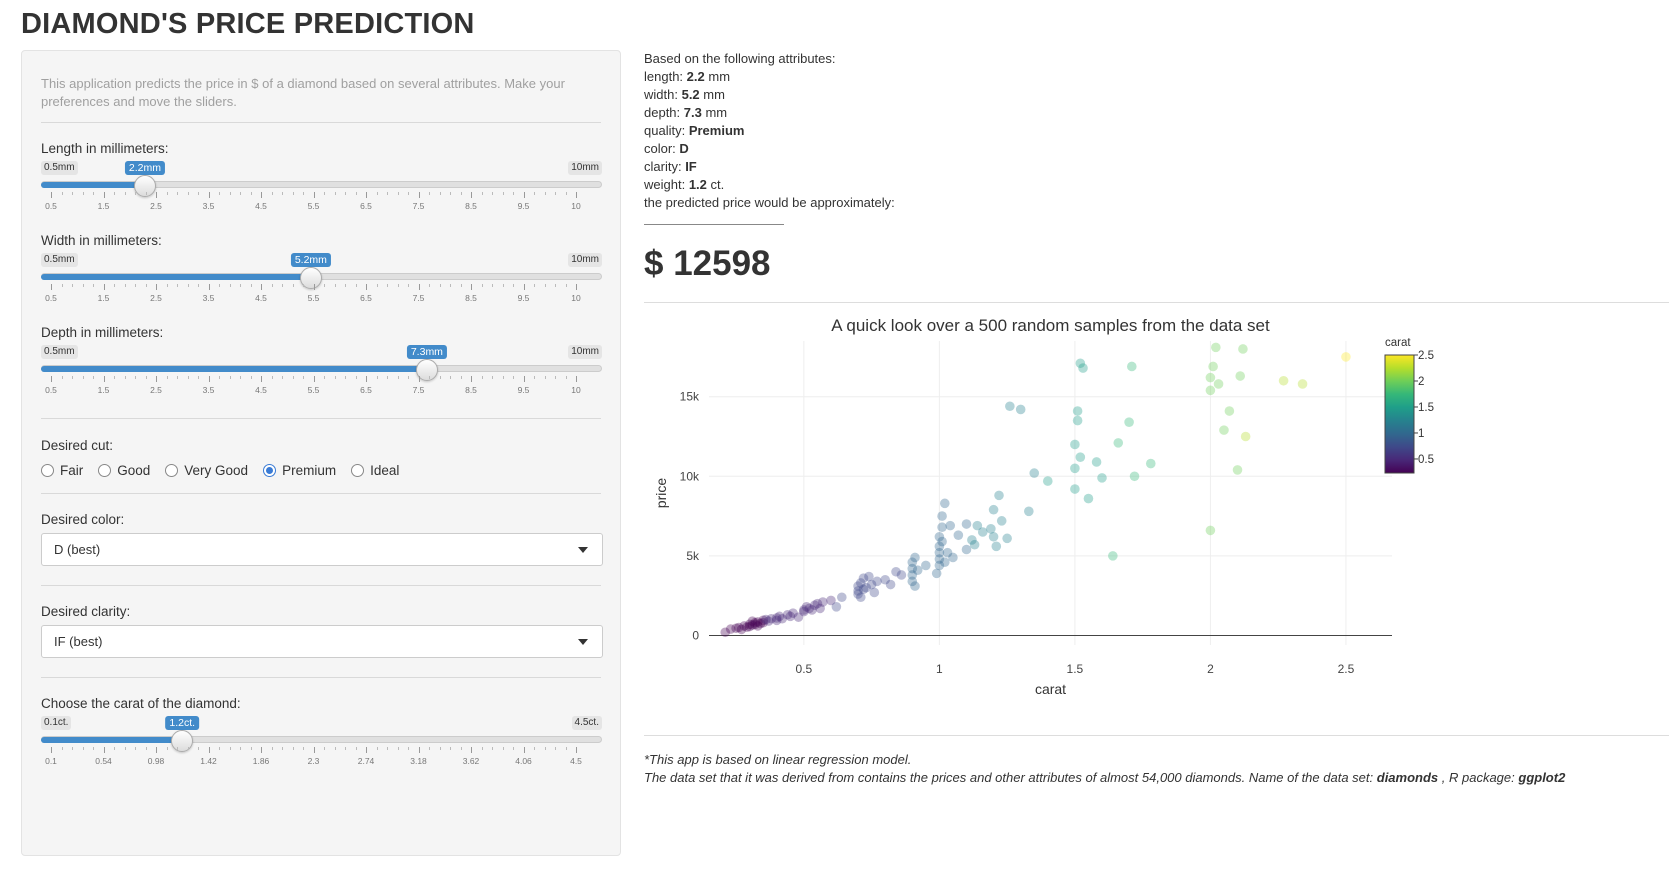 The image size is (1669, 874). What do you see at coordinates (248, 24) in the screenshot?
I see `page-title: DIAMOND'S PRICE PREDICTION` at bounding box center [248, 24].